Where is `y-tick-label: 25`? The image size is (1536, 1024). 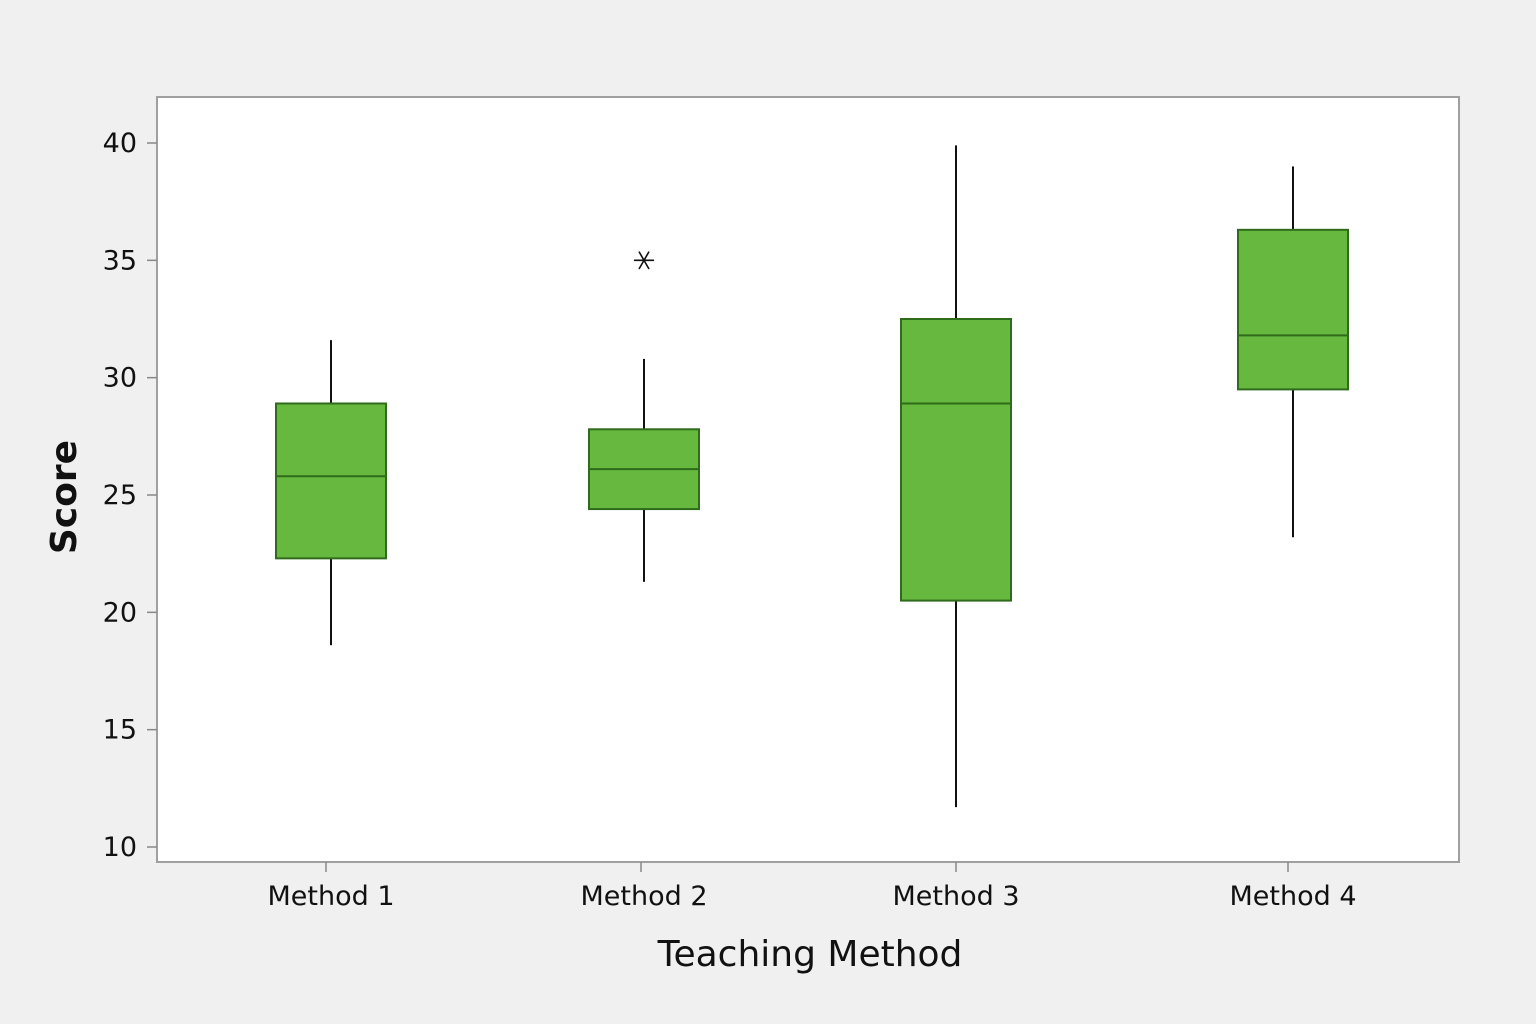 y-tick-label: 25 is located at coordinates (120, 495).